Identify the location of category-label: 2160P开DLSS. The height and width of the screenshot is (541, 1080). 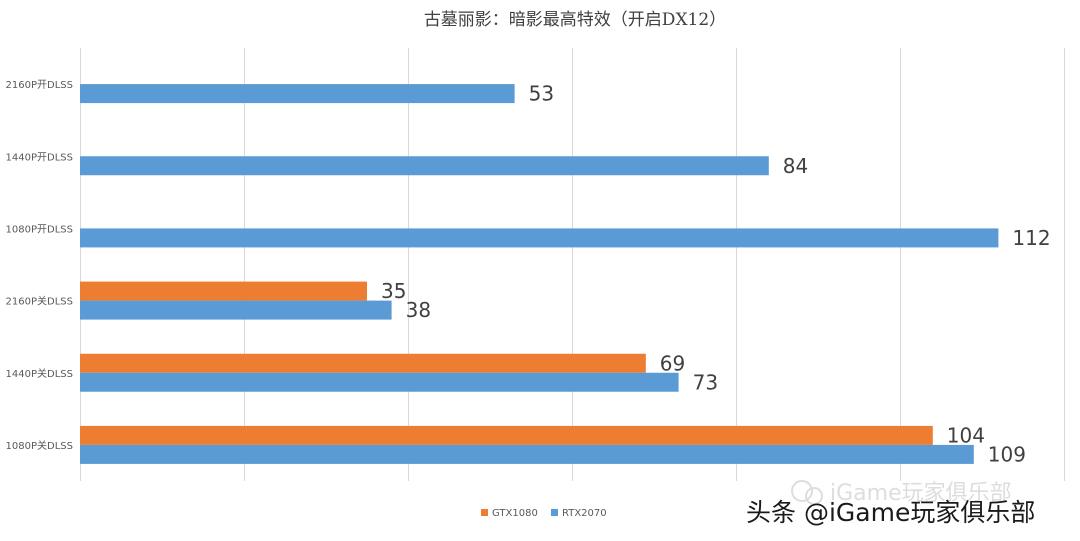
(39, 85).